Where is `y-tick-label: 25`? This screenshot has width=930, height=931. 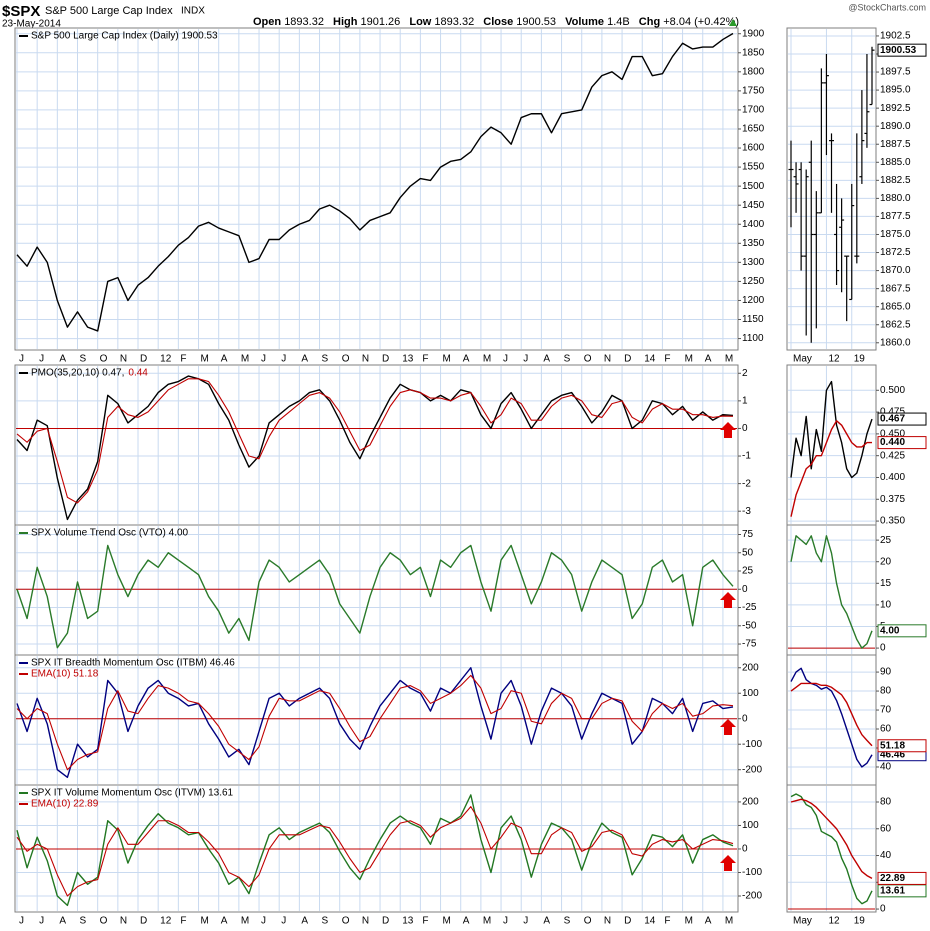 y-tick-label: 25 is located at coordinates (748, 571).